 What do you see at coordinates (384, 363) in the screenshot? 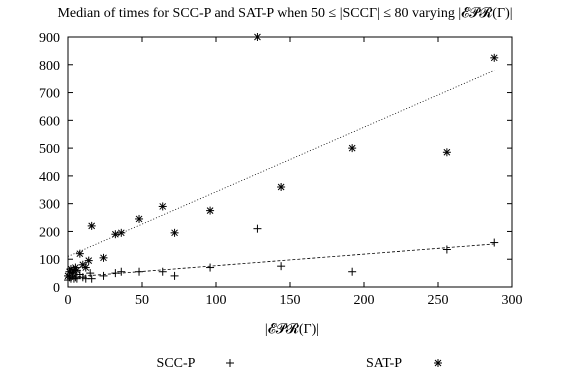
I see `legend-label-sat-p: SAT-P` at bounding box center [384, 363].